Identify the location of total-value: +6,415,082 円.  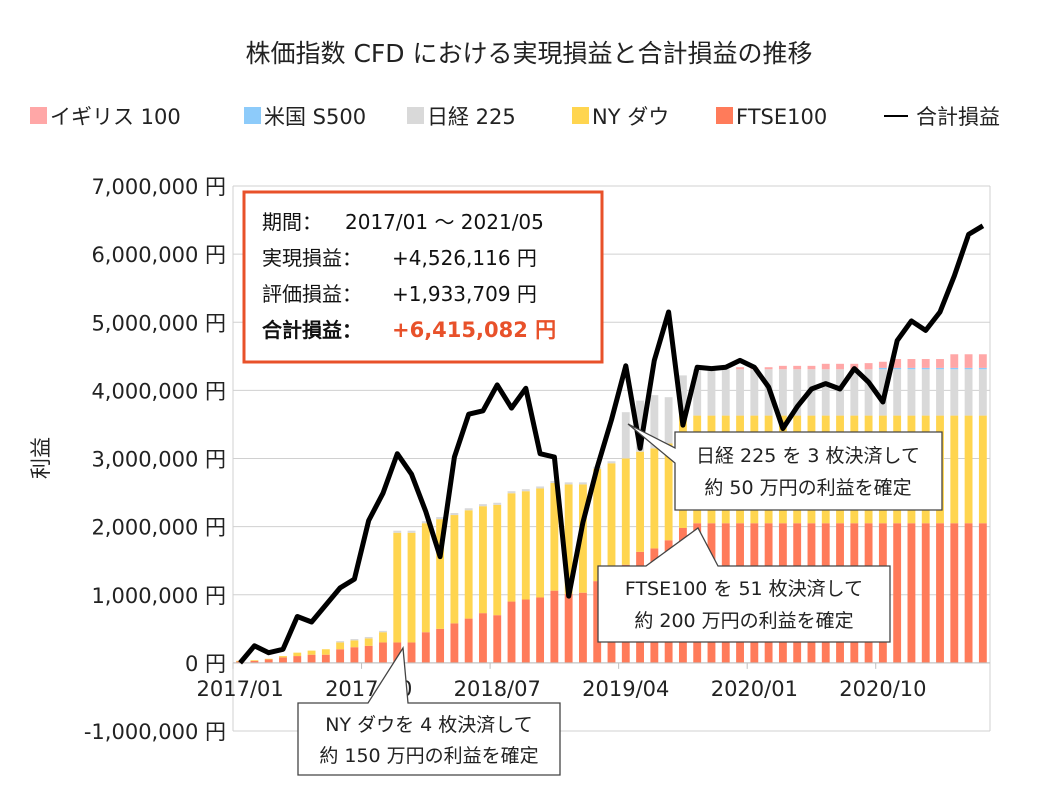
(474, 330).